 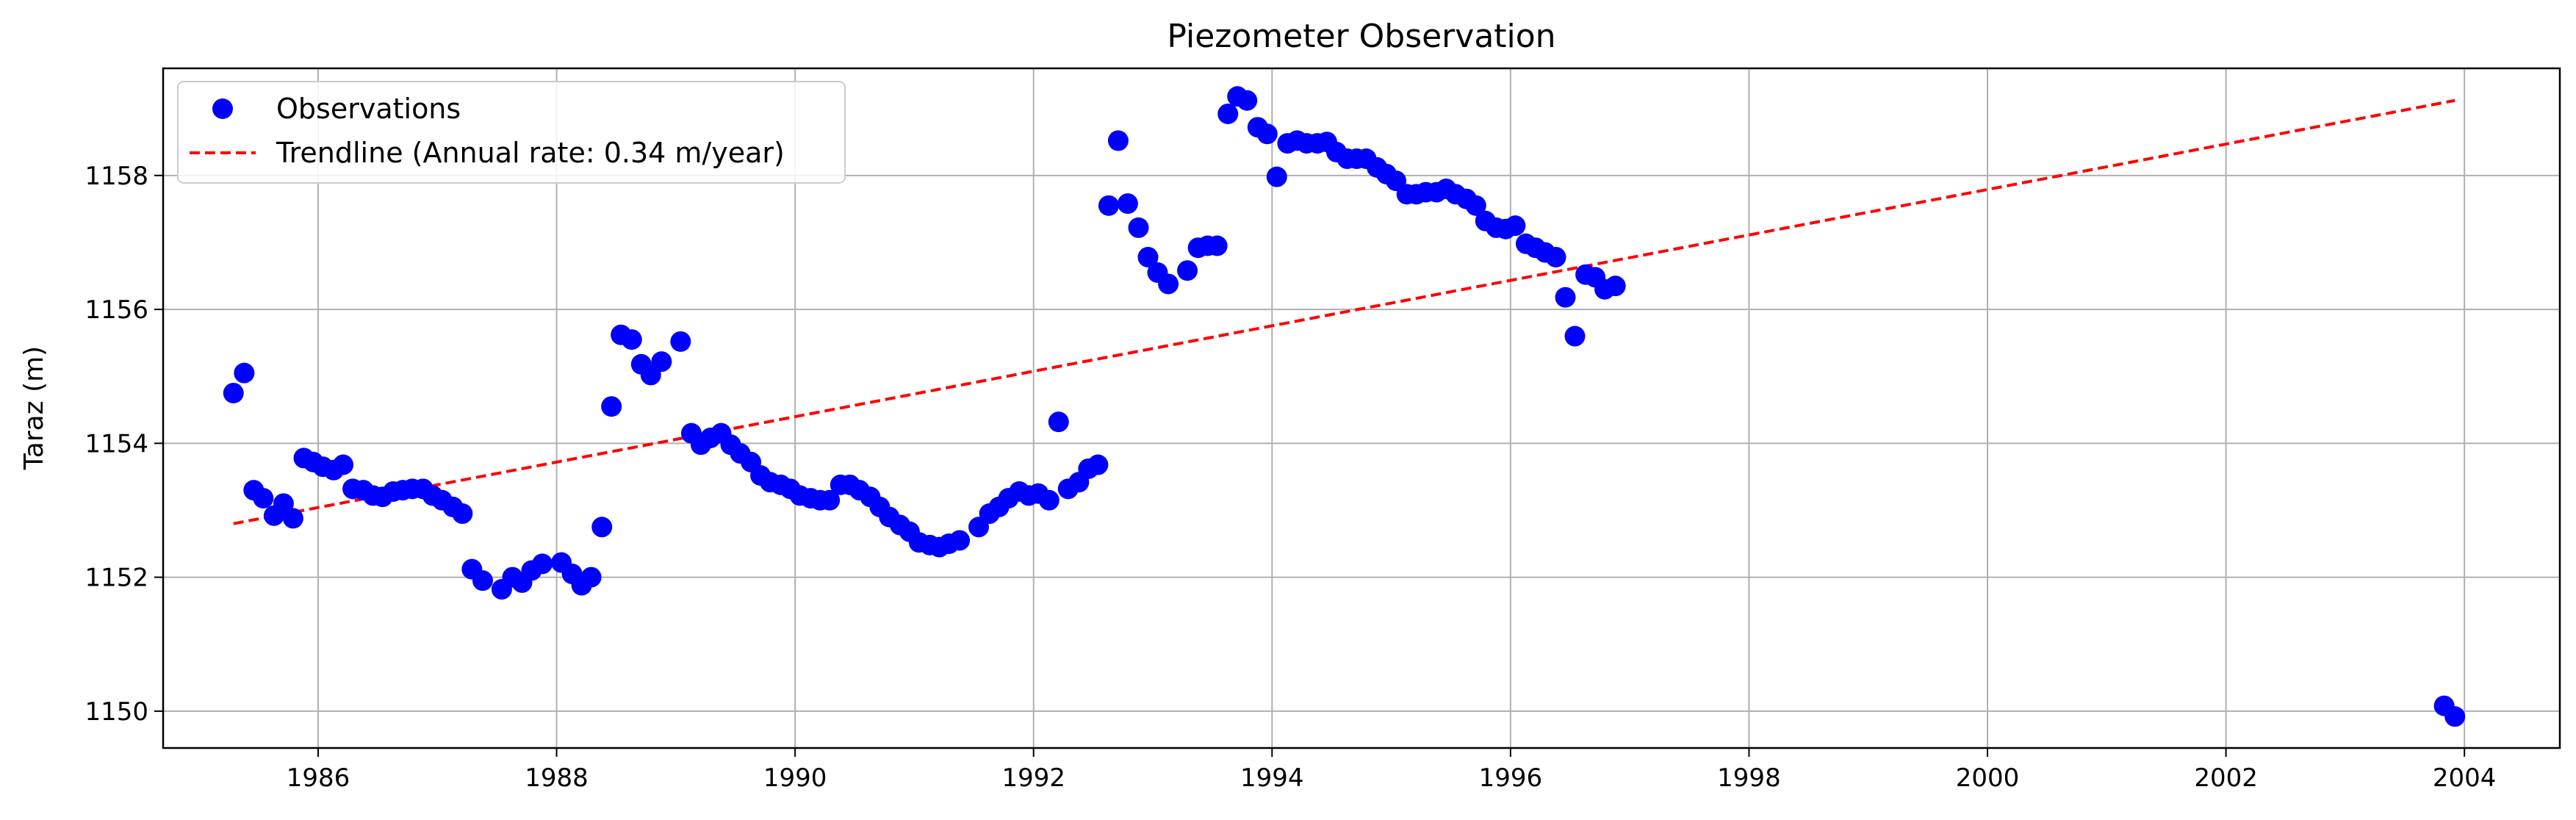 What do you see at coordinates (1392, 771) in the screenshot?
I see `x-axis-ticks: 1986 1988 1990 1992 1994 1996 1998 2000 2002 2004` at bounding box center [1392, 771].